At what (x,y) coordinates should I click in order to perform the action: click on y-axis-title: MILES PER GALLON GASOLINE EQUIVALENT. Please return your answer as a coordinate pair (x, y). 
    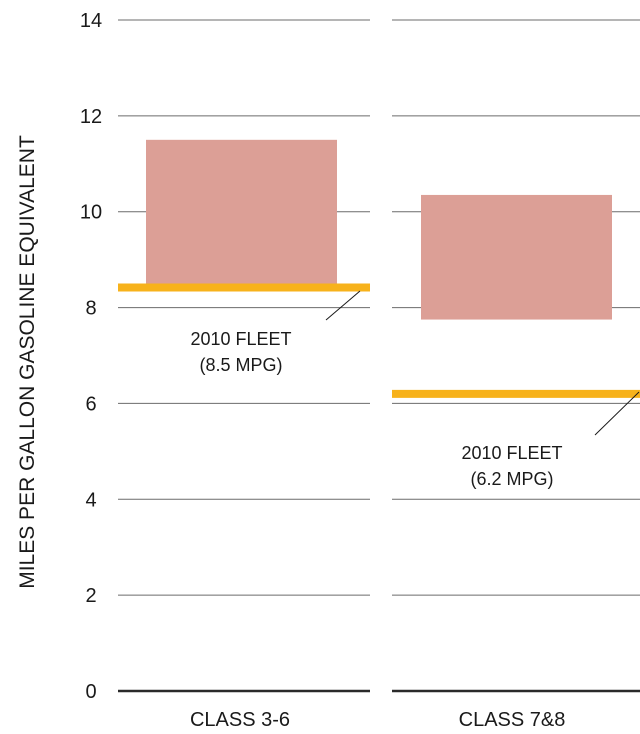
    Looking at the image, I should click on (27, 362).